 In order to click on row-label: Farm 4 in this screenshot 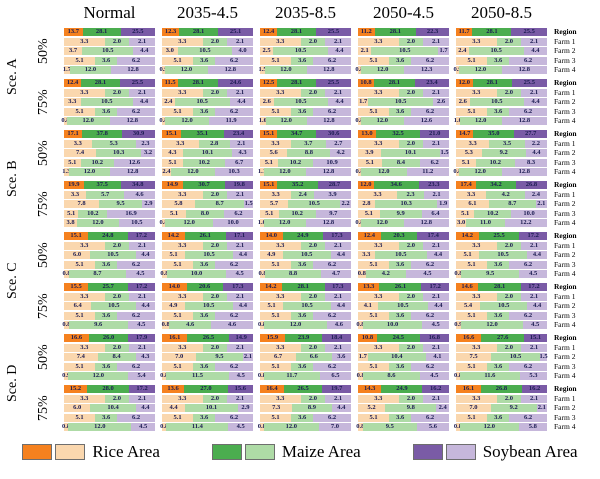, I will do `click(565, 223)`.